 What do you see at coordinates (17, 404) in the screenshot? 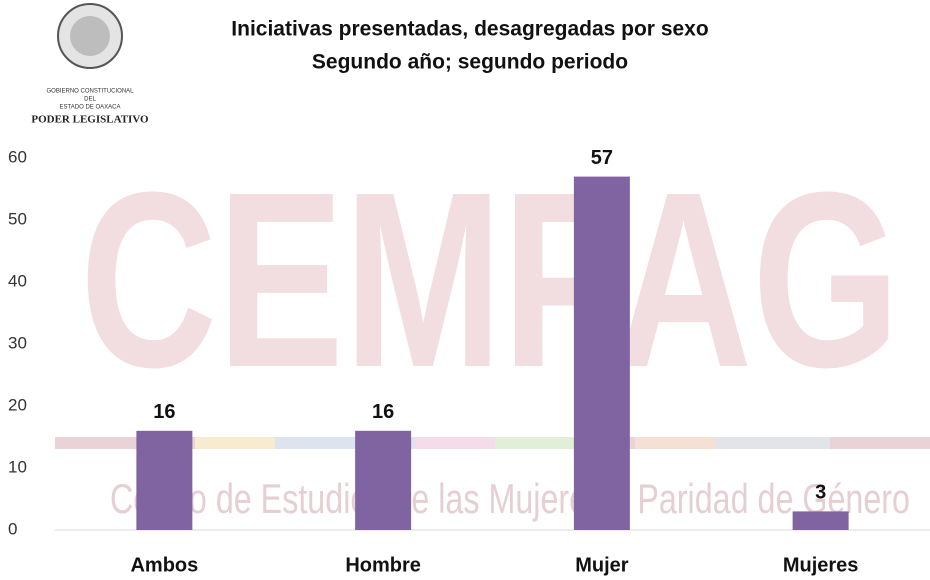
I see `y-tick-label: 20` at bounding box center [17, 404].